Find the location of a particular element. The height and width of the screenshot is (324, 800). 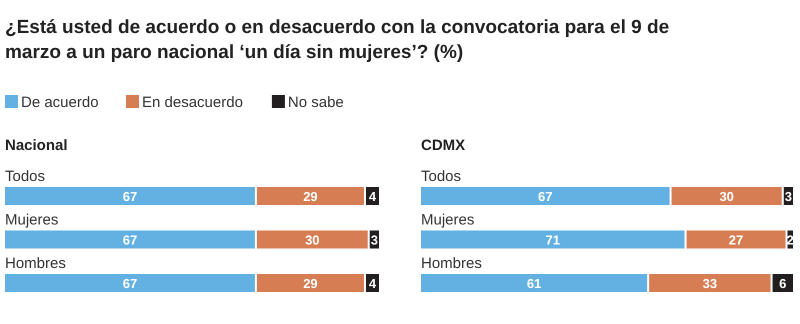

chart-subtitle: Nacional is located at coordinates (36, 145).